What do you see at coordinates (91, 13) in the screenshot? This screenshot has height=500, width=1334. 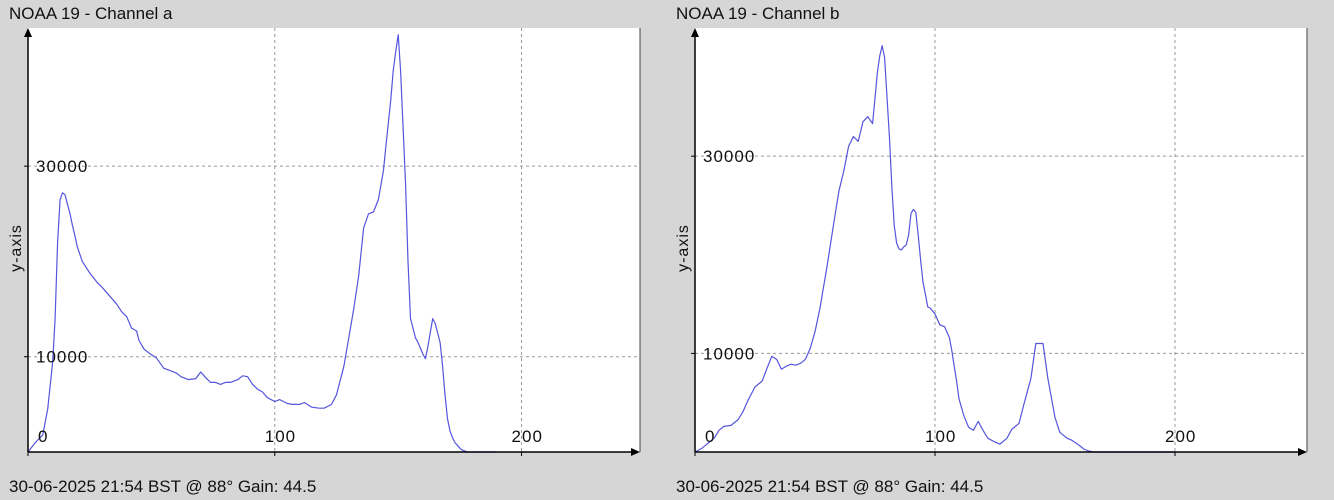 I see `chart-title: NOAA 19 - Channel a` at bounding box center [91, 13].